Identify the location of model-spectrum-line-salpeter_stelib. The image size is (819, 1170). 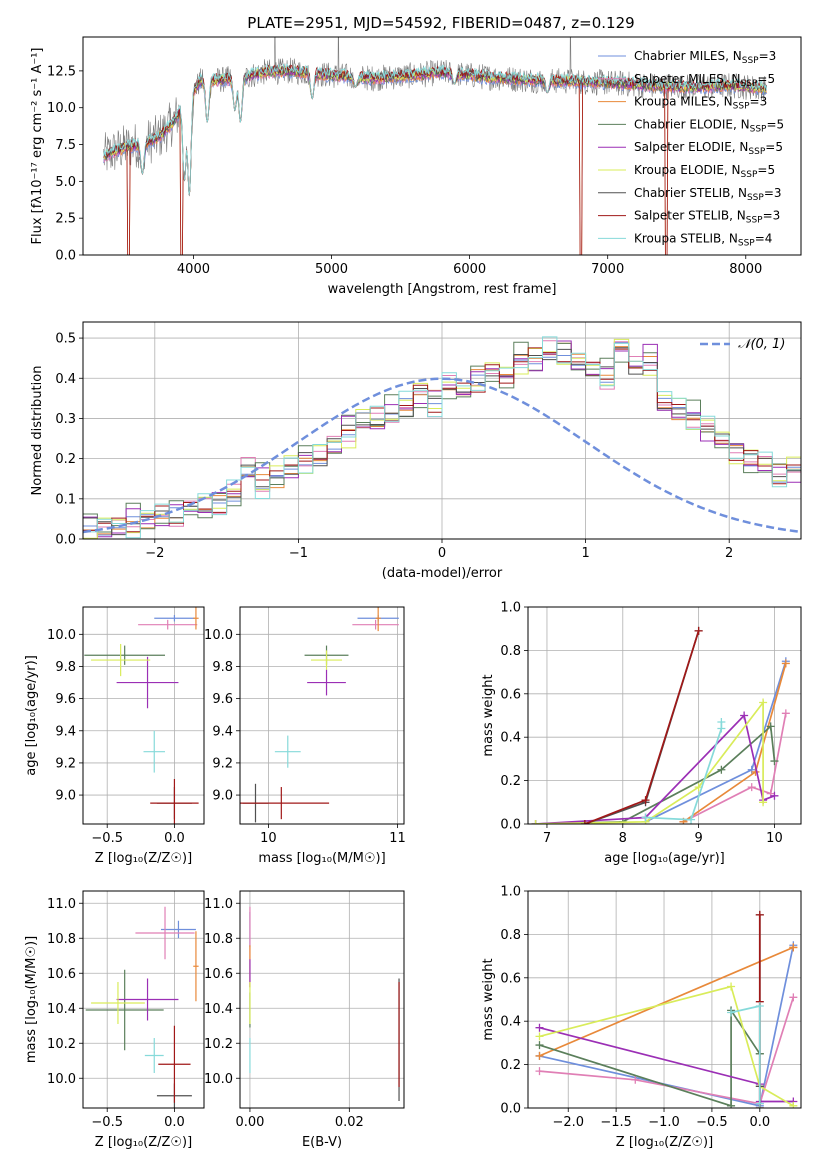
(435, 159).